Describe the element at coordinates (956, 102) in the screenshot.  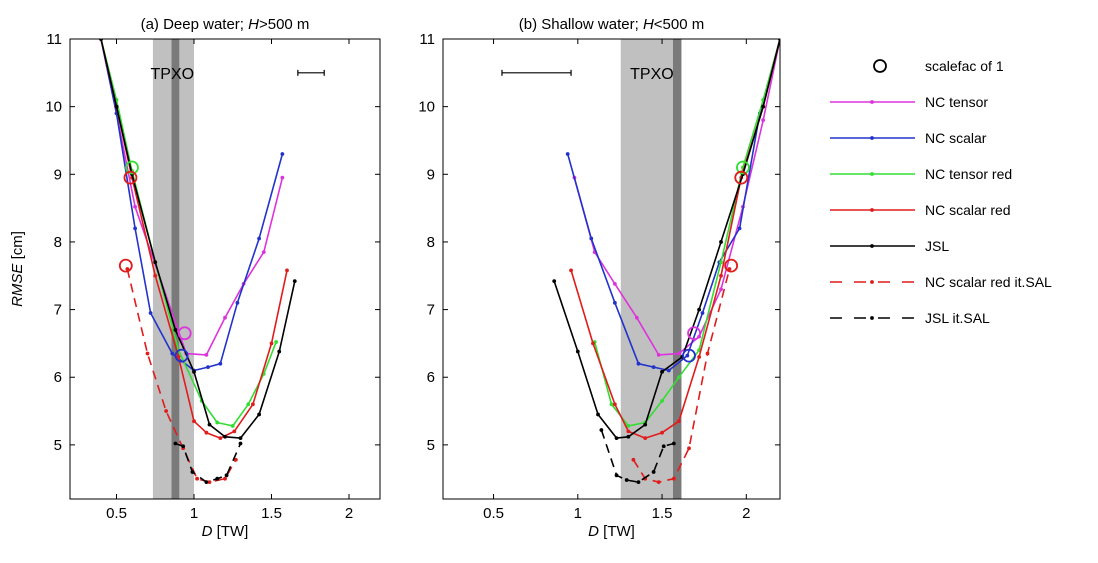
I see `legend-label: NC tensor` at that location.